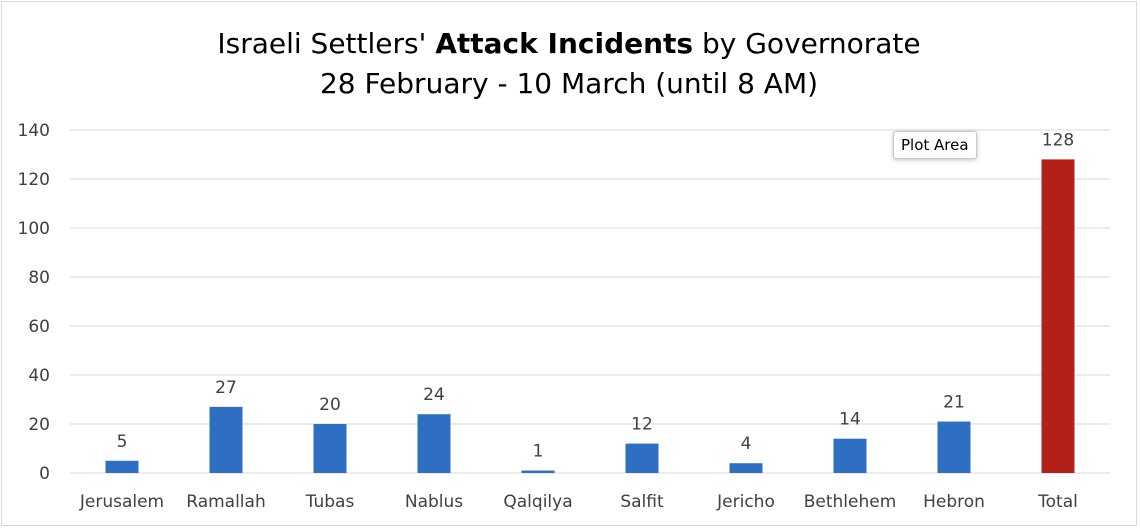 The width and height of the screenshot is (1140, 529). Describe the element at coordinates (538, 452) in the screenshot. I see `data-label: 1` at that location.